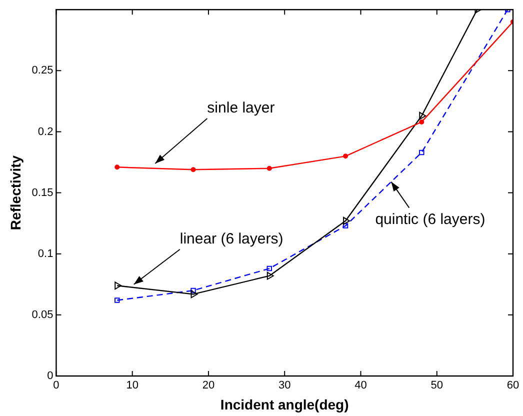 The height and width of the screenshot is (416, 523). What do you see at coordinates (208, 386) in the screenshot?
I see `x-tick-label: 20` at bounding box center [208, 386].